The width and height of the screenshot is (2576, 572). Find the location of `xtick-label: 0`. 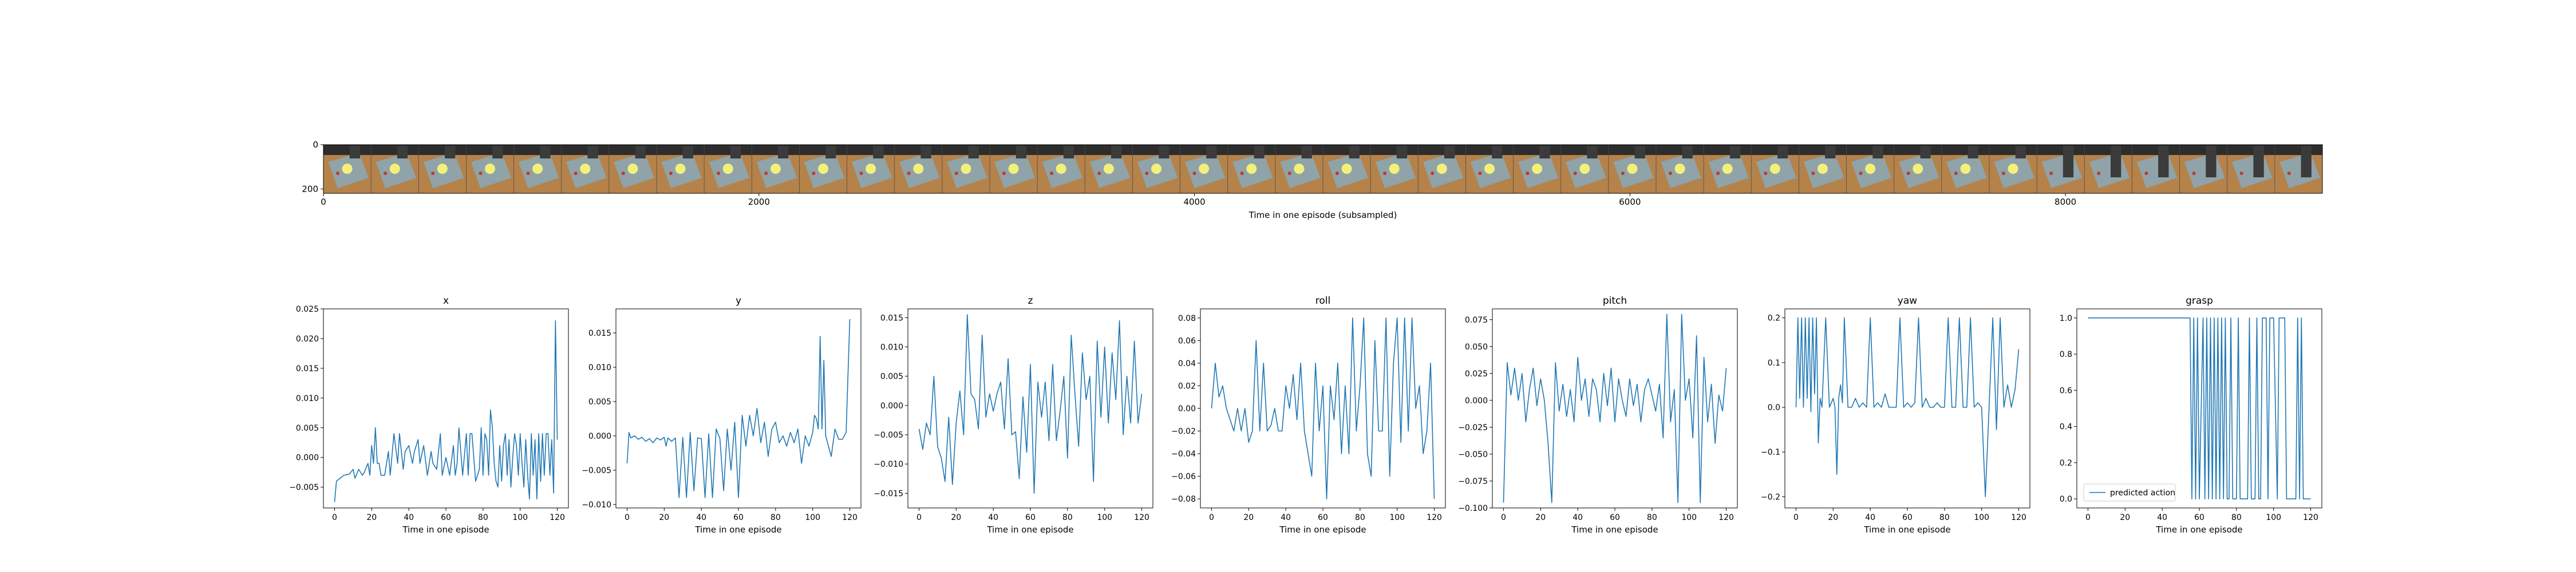

xtick-label: 0 is located at coordinates (1503, 517).